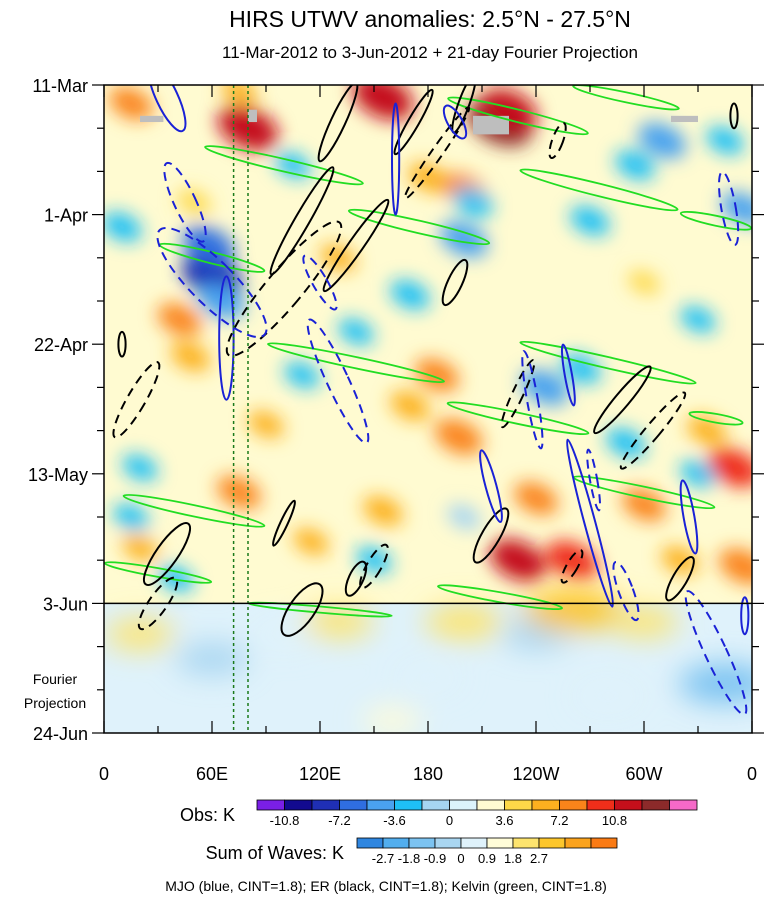  What do you see at coordinates (55, 703) in the screenshot?
I see `projection-label-line2: Projection` at bounding box center [55, 703].